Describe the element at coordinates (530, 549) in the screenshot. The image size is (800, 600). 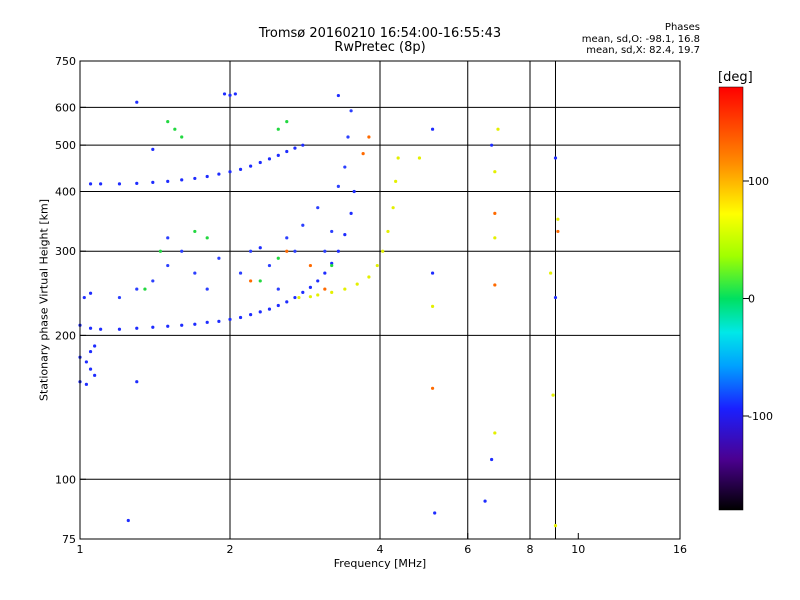
I see `x-tick-label: 8` at that location.